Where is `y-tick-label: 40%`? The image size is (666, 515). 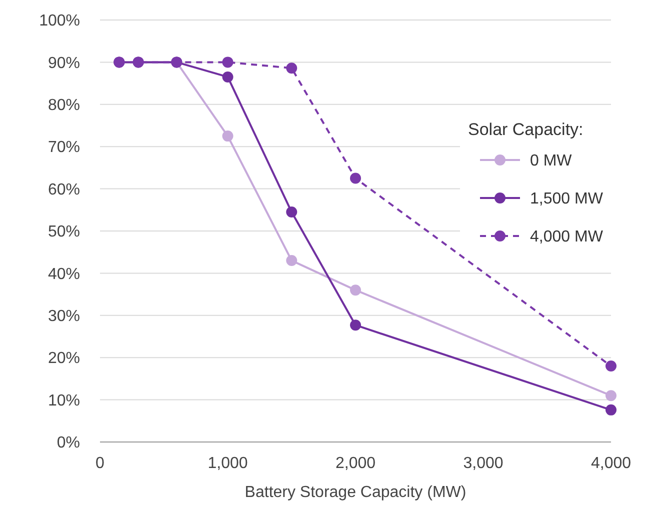 y-tick-label: 40% is located at coordinates (64, 274).